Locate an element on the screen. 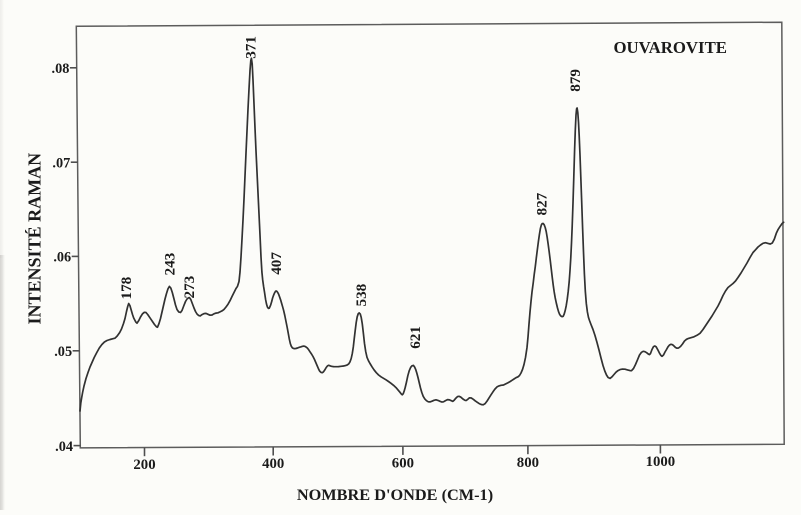 The height and width of the screenshot is (515, 801). svg-text: NOMBRE D'ONDE (CM-1) is located at coordinates (395, 494).